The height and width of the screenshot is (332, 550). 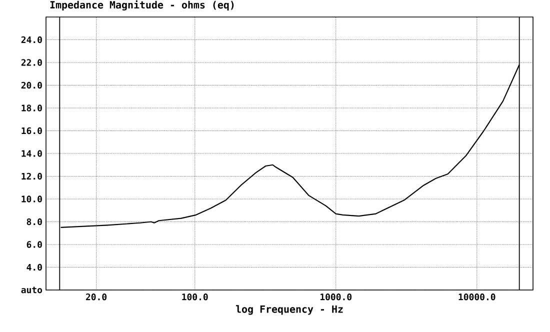 What do you see at coordinates (32, 176) in the screenshot?
I see `y-tick-label: 12.0` at bounding box center [32, 176].